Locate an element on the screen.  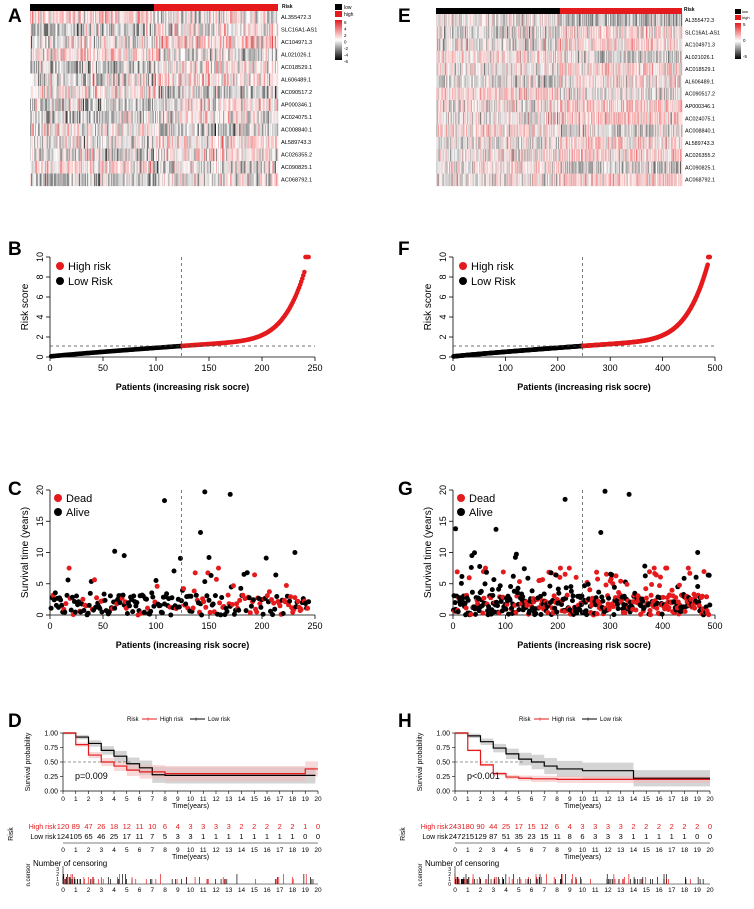
gene-label: AL606489.1 is located at coordinates (296, 81).